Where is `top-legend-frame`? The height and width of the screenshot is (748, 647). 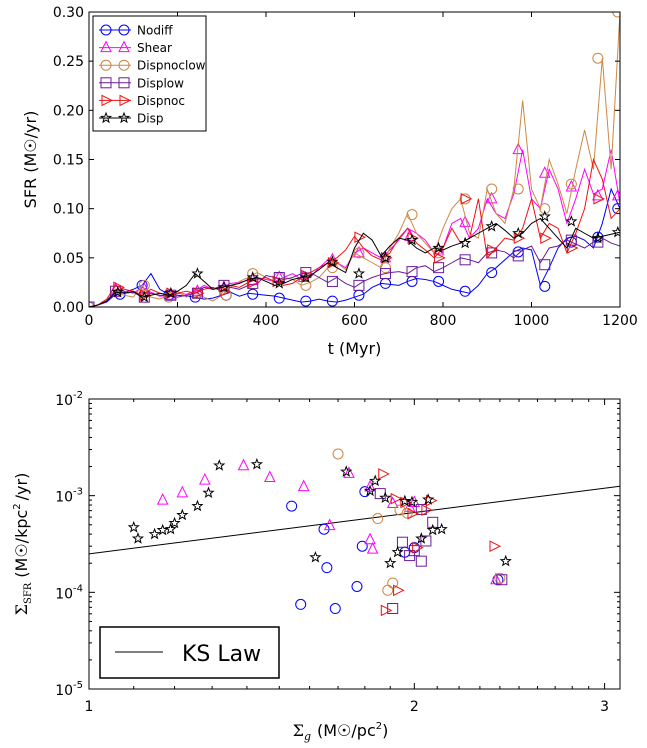
top-legend-frame is located at coordinates (149, 73).